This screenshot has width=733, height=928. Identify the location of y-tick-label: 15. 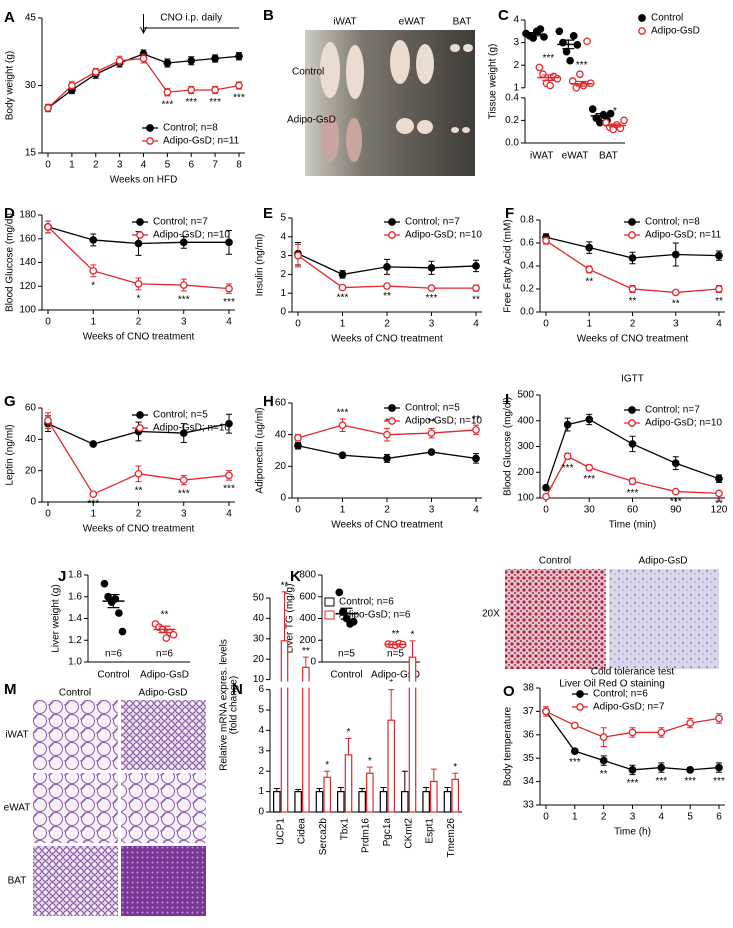
(31, 153).